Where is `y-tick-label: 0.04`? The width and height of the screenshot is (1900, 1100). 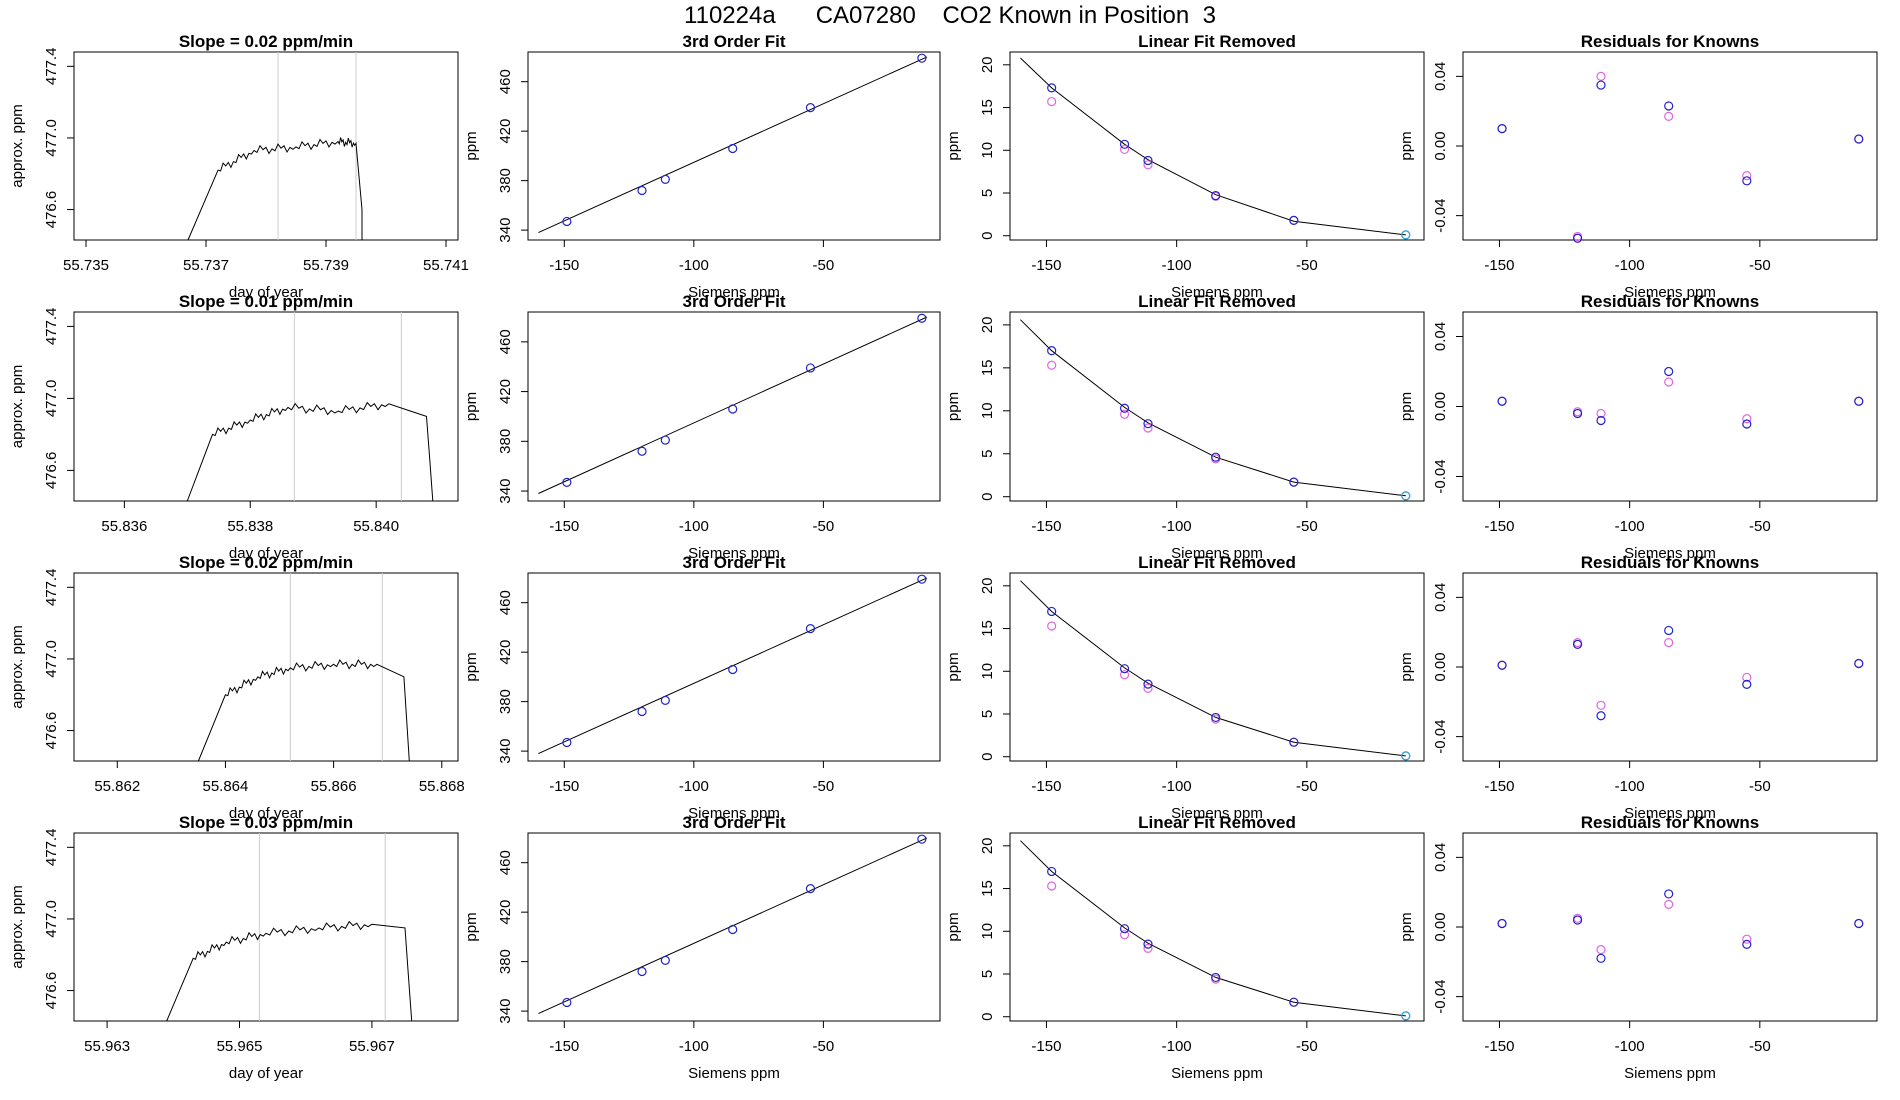 y-tick-label: 0.04 is located at coordinates (1440, 597).